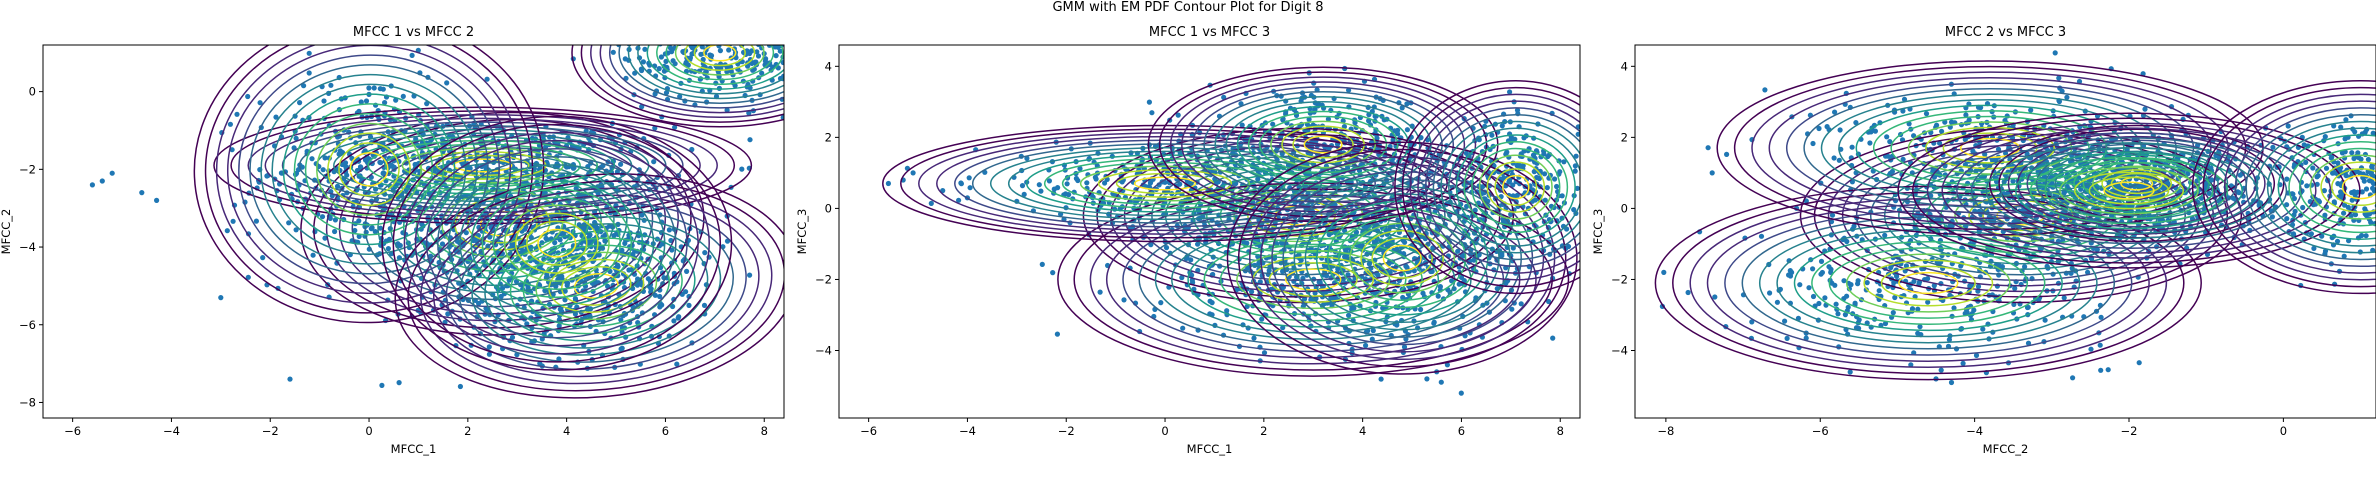 The width and height of the screenshot is (2376, 478). What do you see at coordinates (1066, 431) in the screenshot?
I see `x-tick-label: −2` at bounding box center [1066, 431].